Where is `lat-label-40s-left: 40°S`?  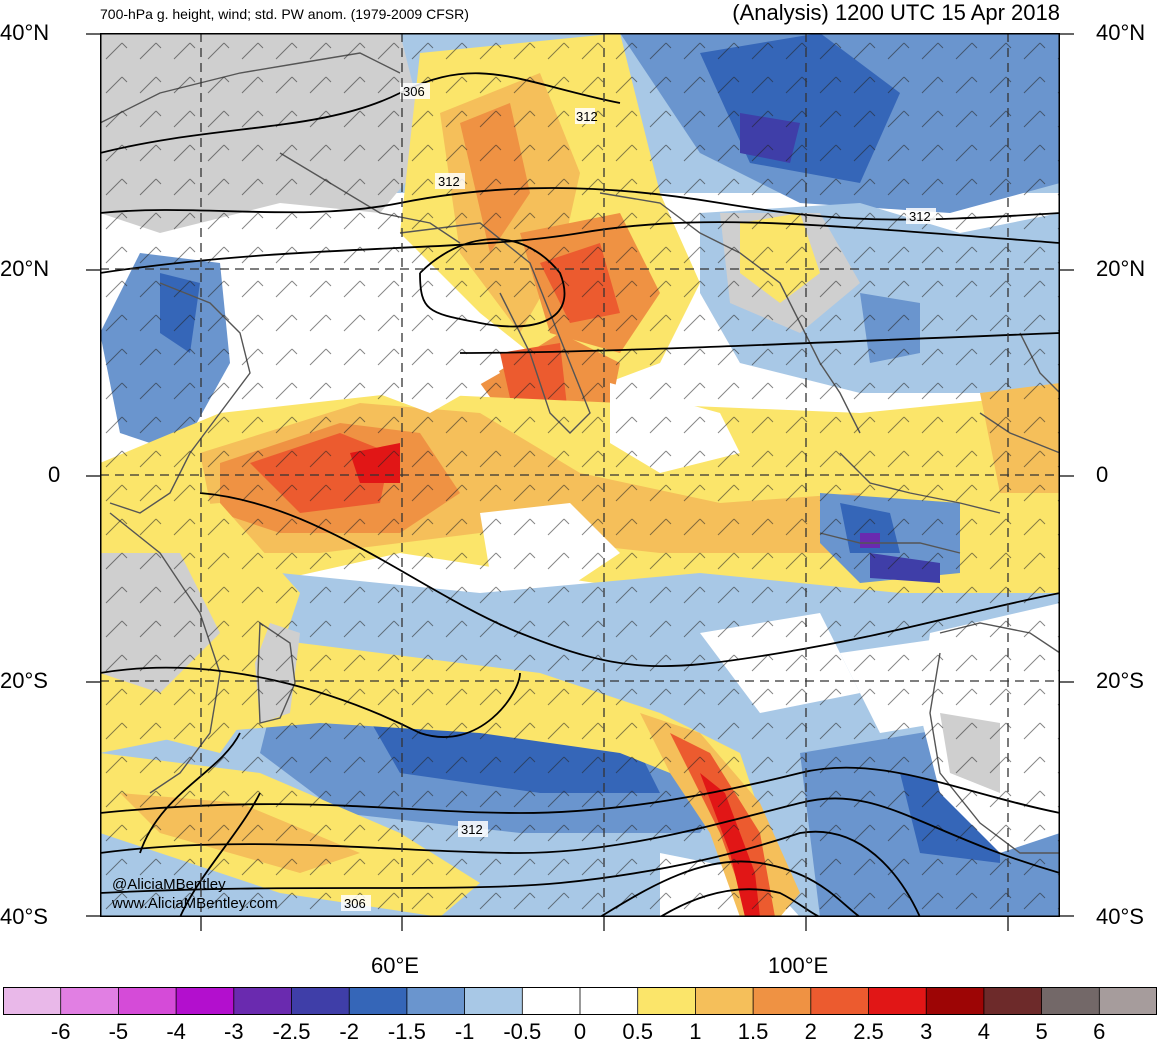 lat-label-40s-left: 40°S is located at coordinates (24, 916).